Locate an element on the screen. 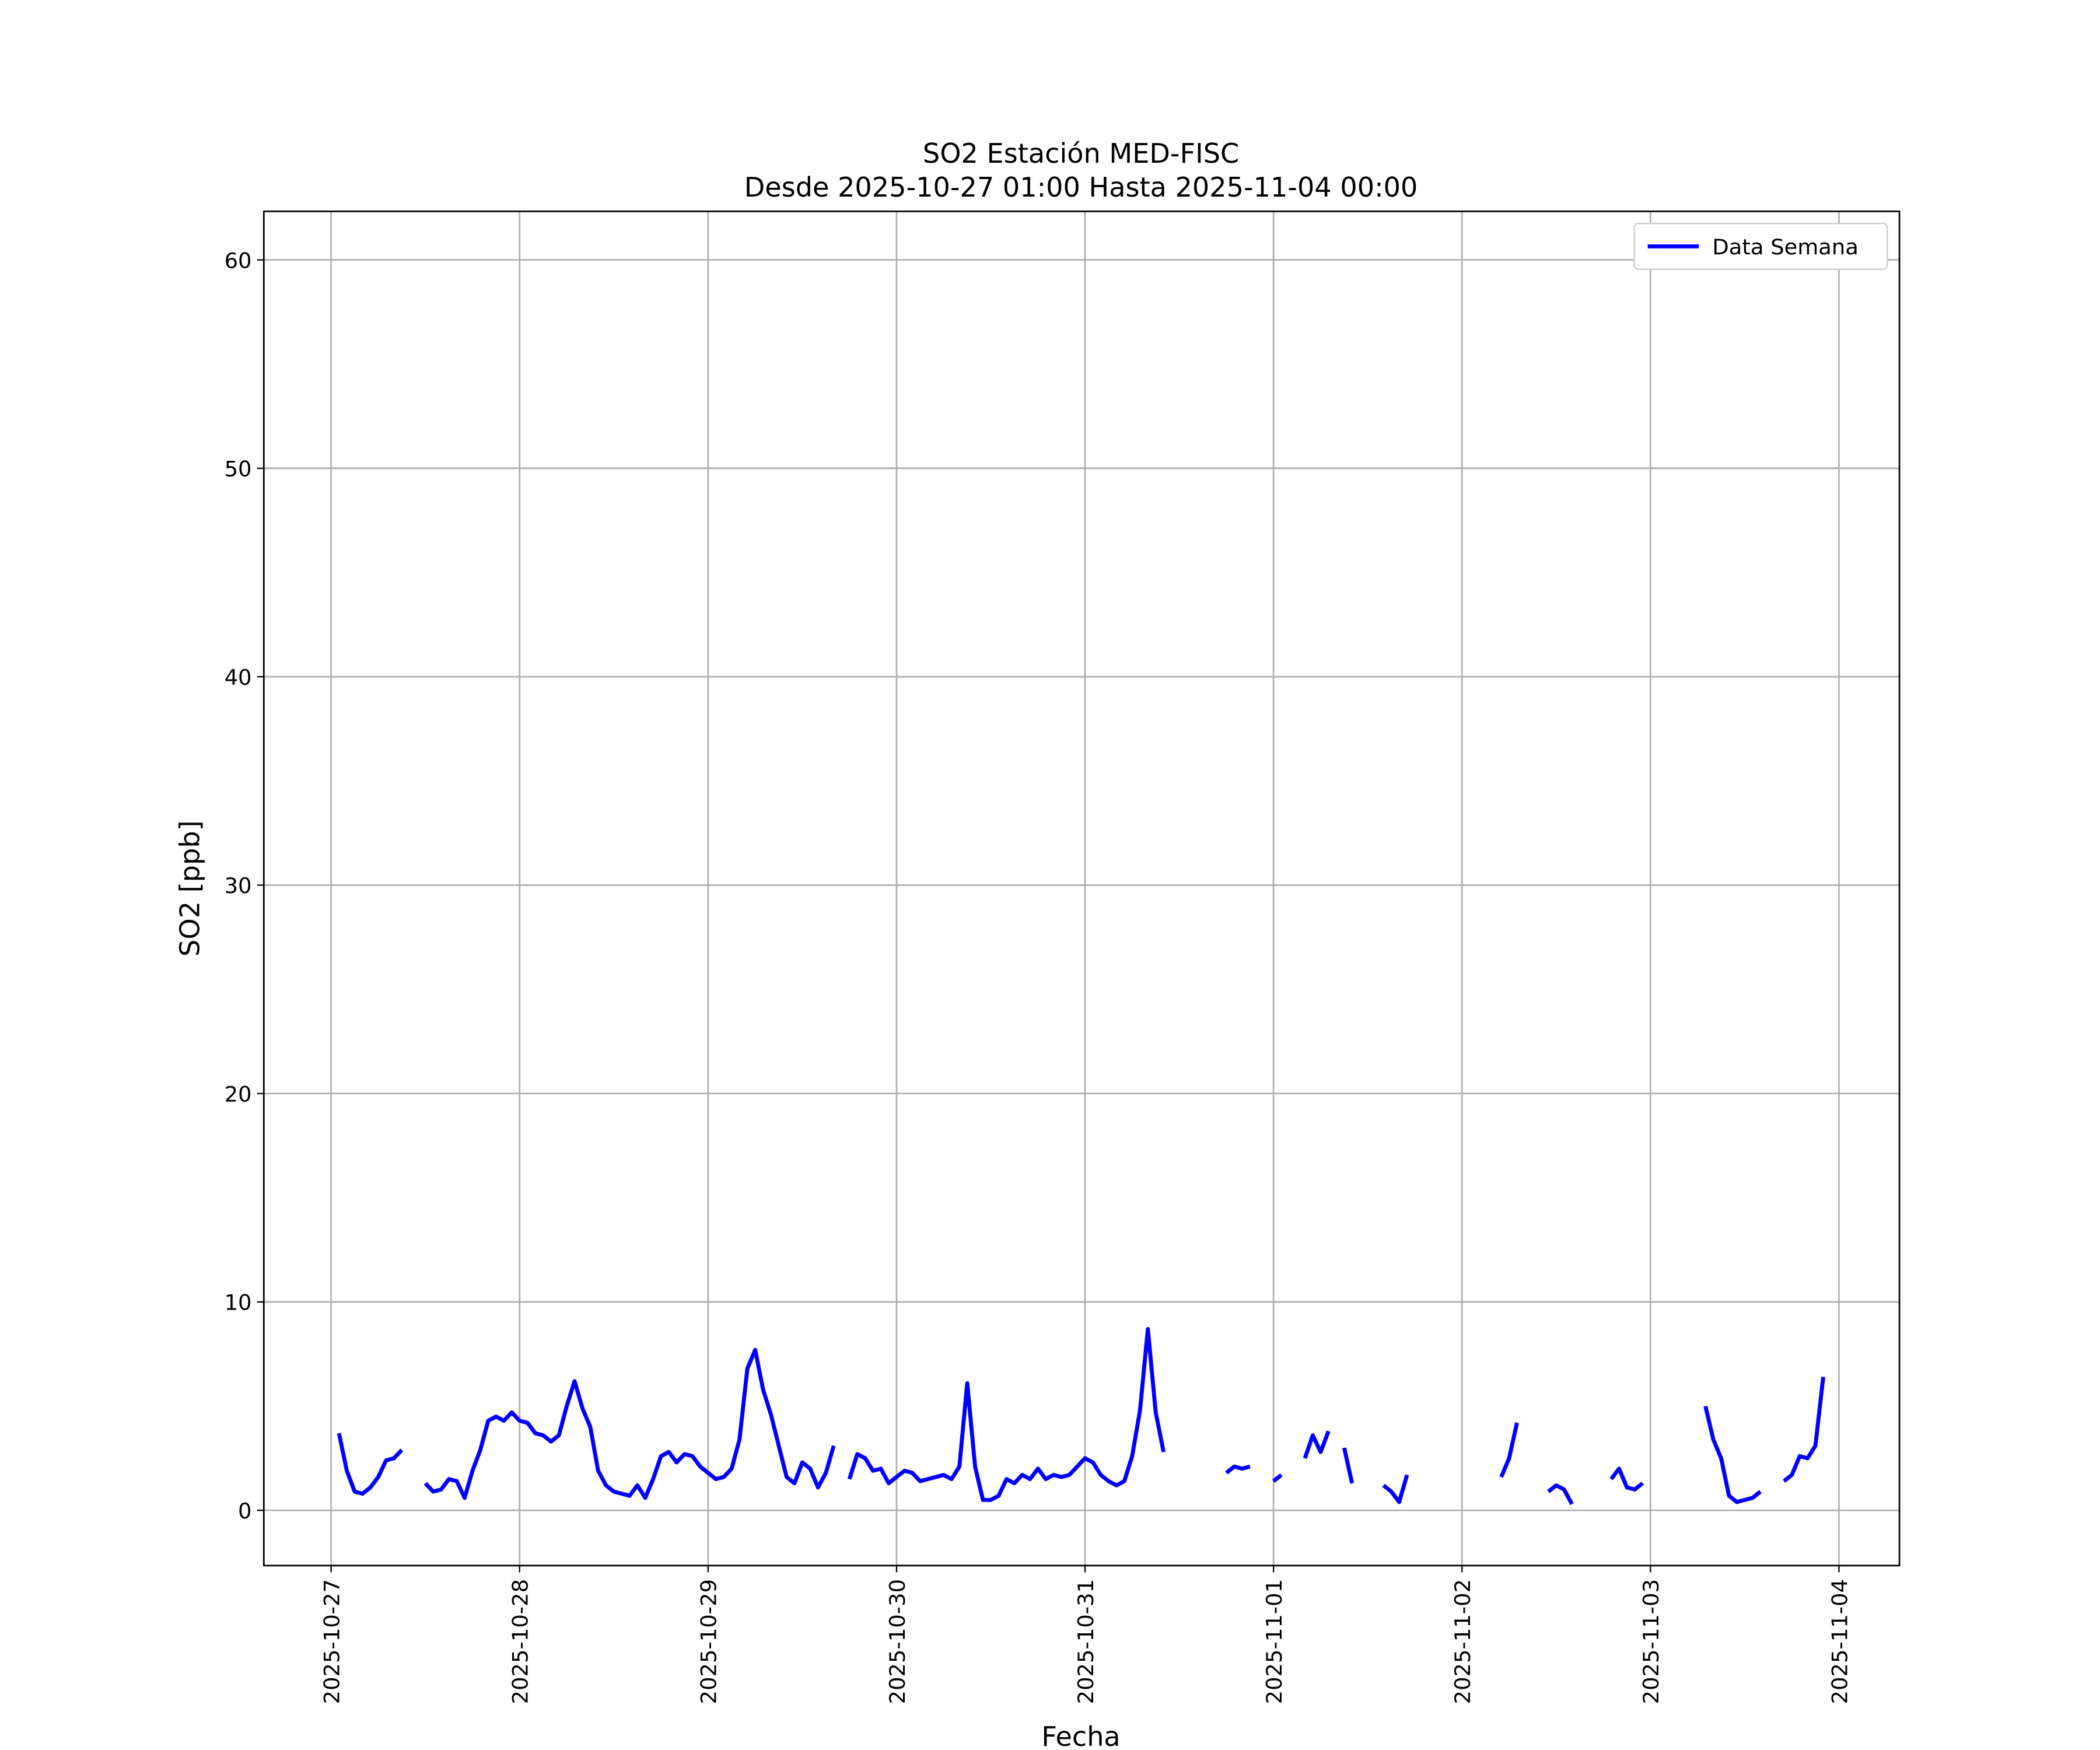  y-tick-label: 10 is located at coordinates (238, 1302).